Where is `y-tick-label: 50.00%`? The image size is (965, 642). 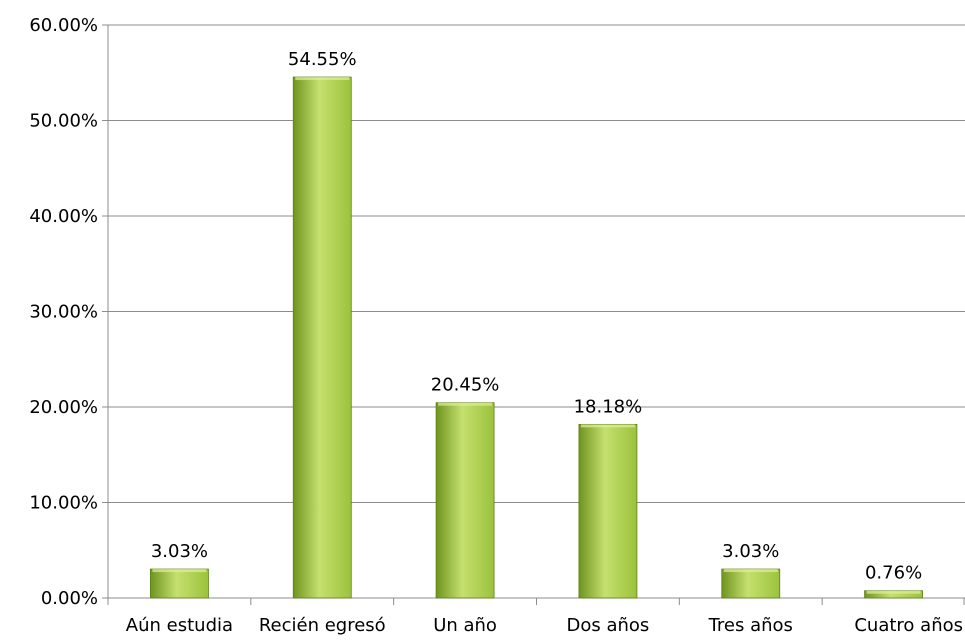 y-tick-label: 50.00% is located at coordinates (63, 121).